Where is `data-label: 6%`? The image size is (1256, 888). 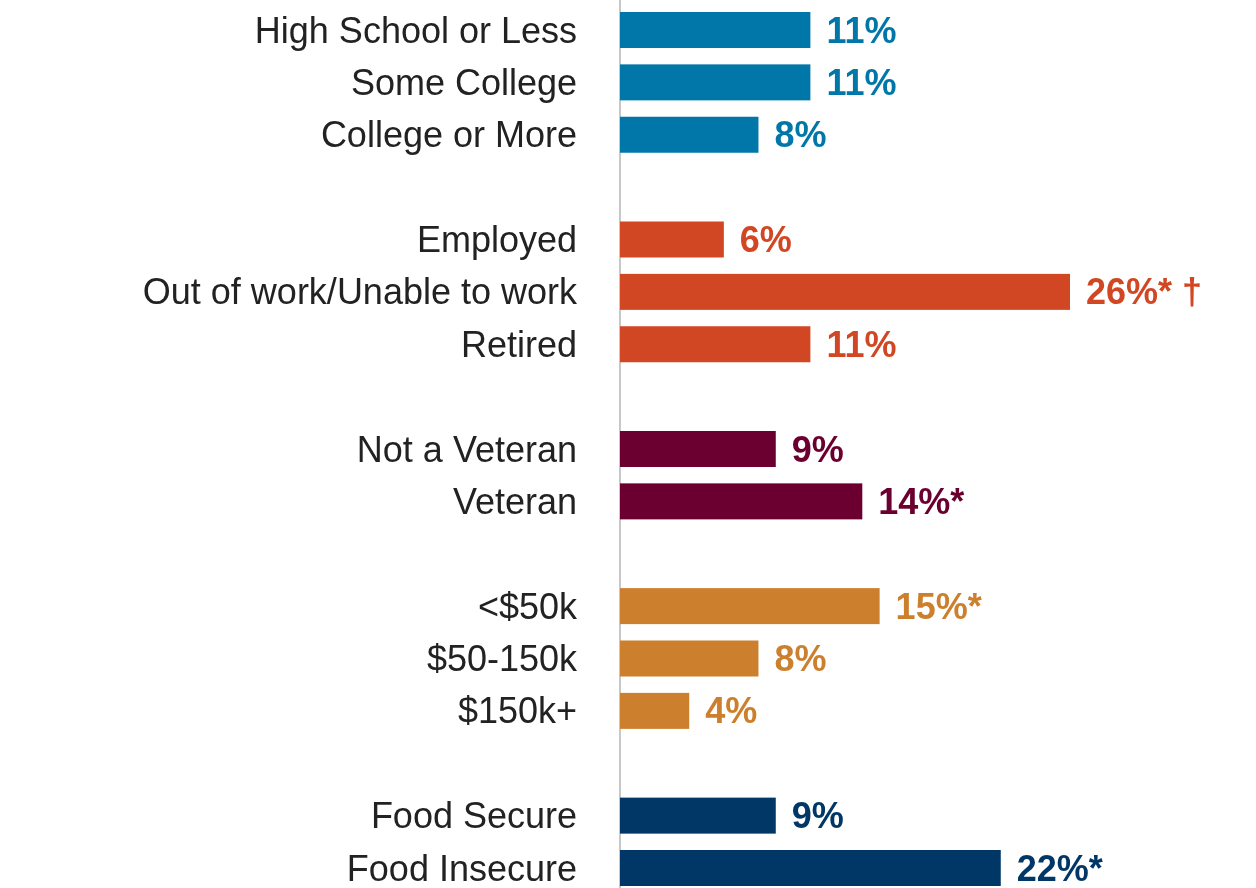 data-label: 6% is located at coordinates (765, 240).